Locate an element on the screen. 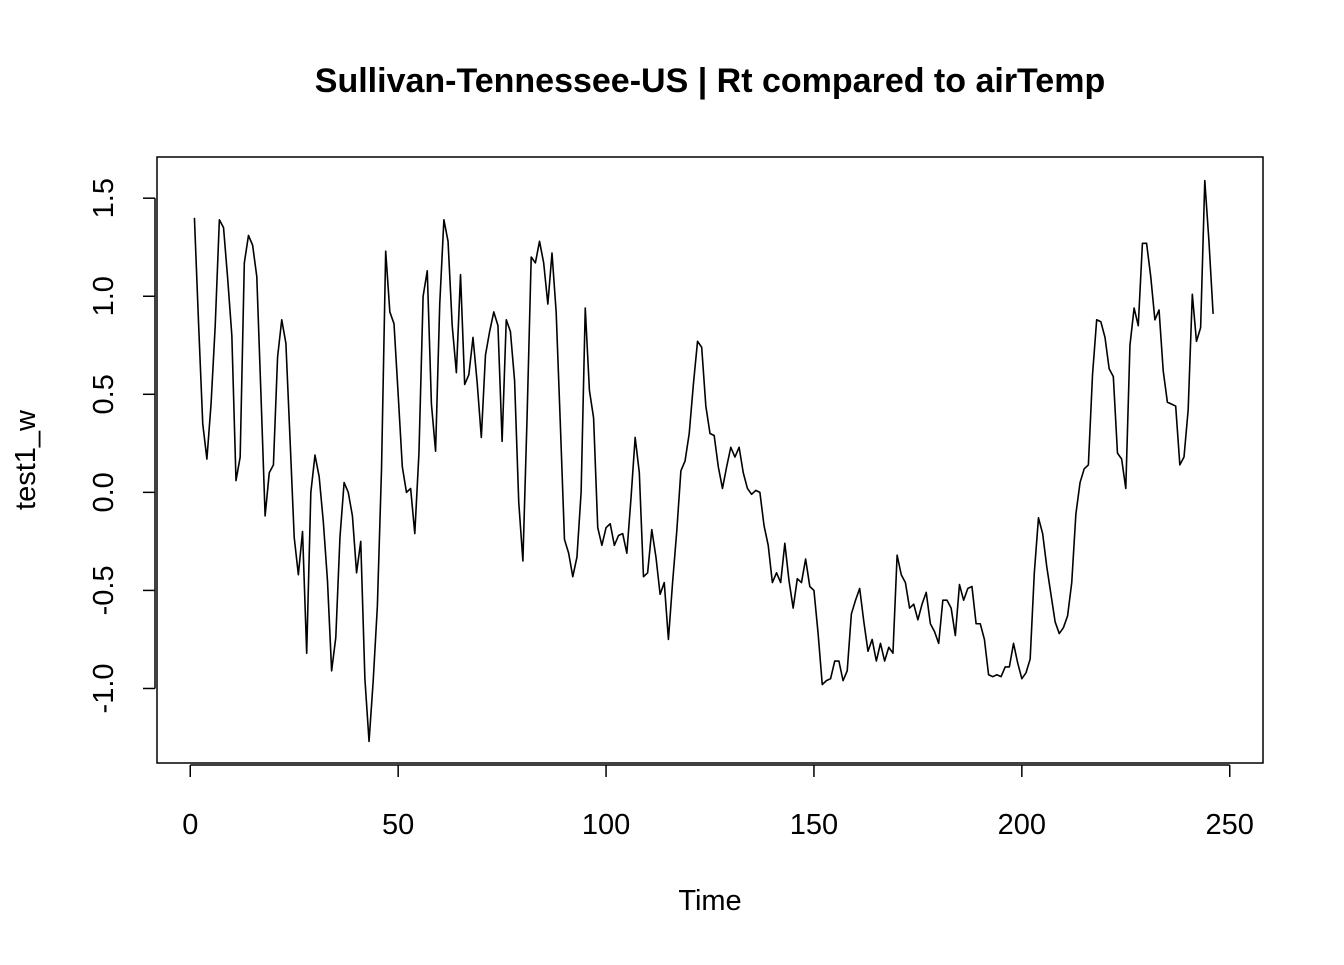  x-axis-label: Time is located at coordinates (709, 901).